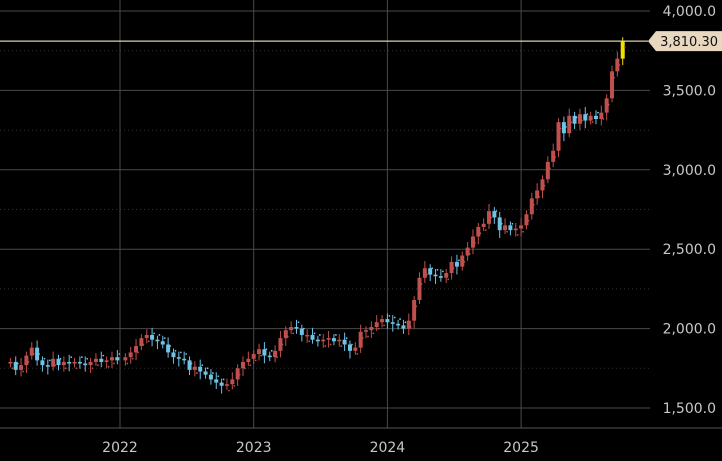  What do you see at coordinates (689, 330) in the screenshot?
I see `y-tick-label: 2,000.0` at bounding box center [689, 330].